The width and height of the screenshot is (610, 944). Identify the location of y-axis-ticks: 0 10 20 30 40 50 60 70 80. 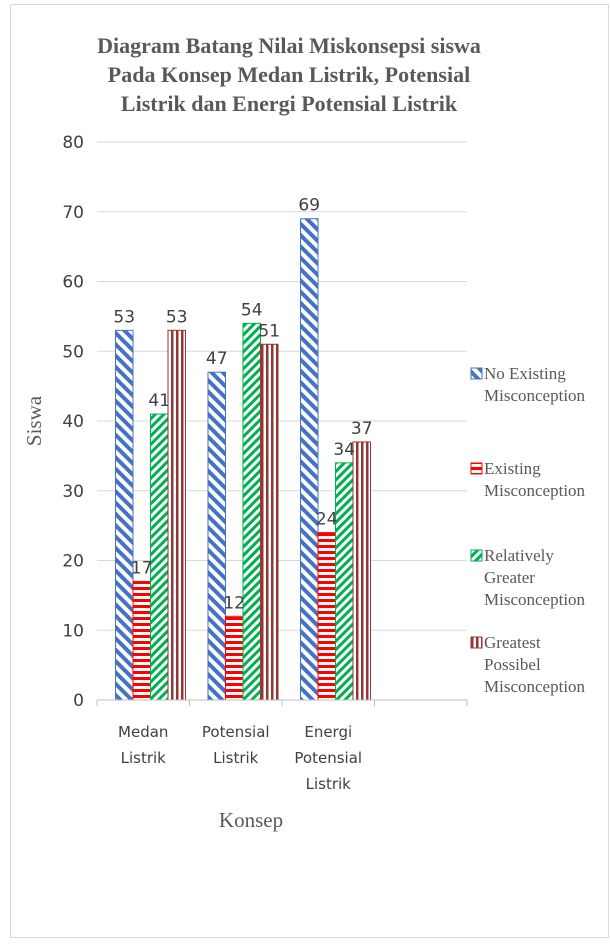
(73, 422).